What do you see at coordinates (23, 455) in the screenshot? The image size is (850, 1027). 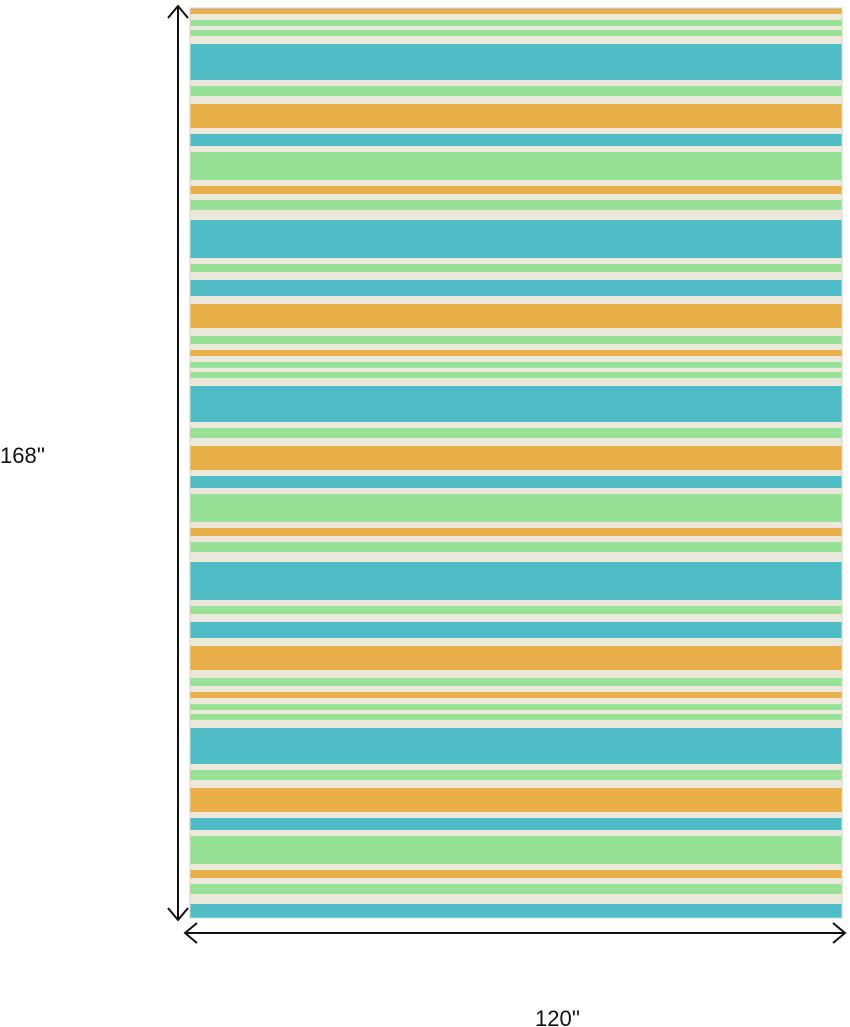 I see `height-label: 168''` at bounding box center [23, 455].